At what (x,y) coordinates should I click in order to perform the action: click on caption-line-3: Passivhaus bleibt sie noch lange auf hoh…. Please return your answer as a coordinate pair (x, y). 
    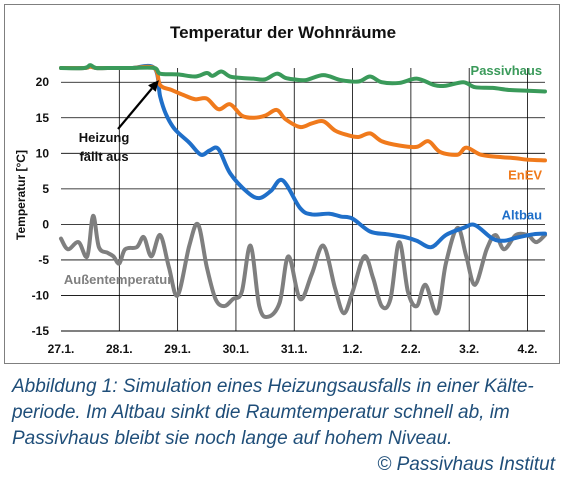
    Looking at the image, I should click on (232, 438).